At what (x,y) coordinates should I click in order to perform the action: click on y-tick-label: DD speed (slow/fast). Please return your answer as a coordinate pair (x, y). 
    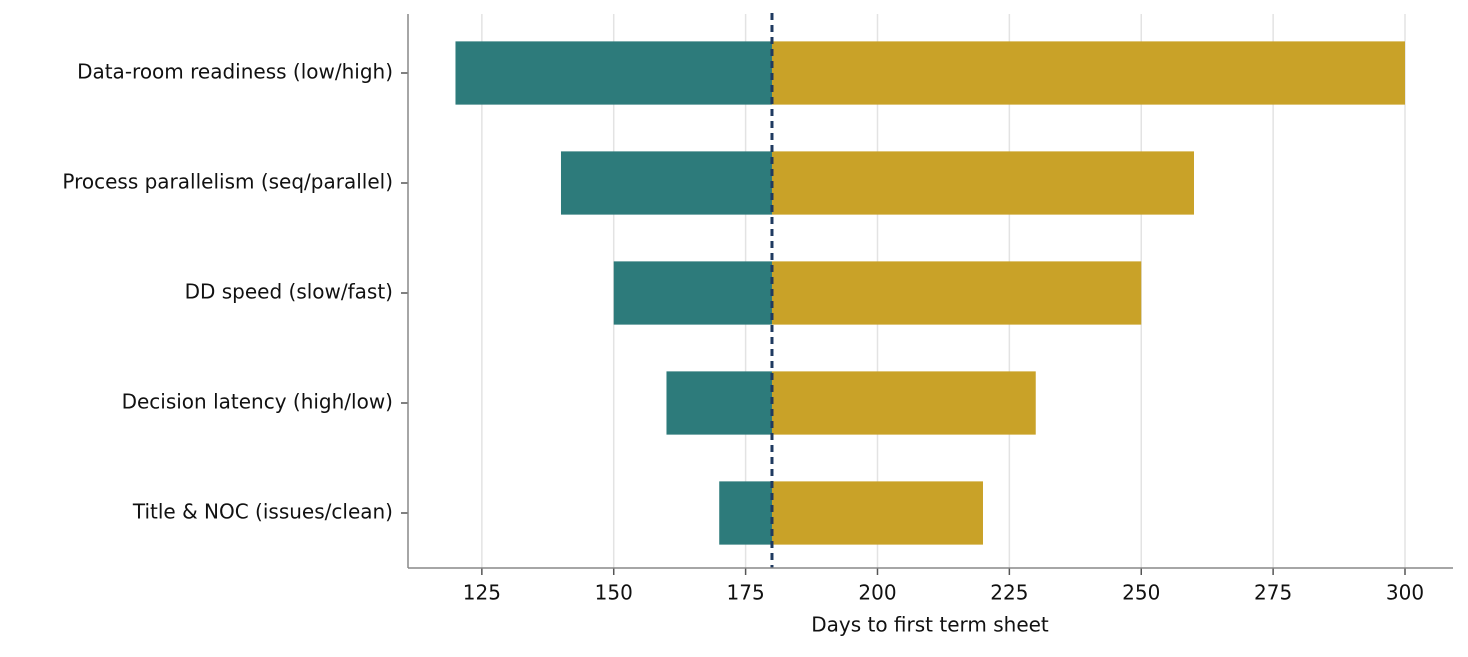
    Looking at the image, I should click on (289, 292).